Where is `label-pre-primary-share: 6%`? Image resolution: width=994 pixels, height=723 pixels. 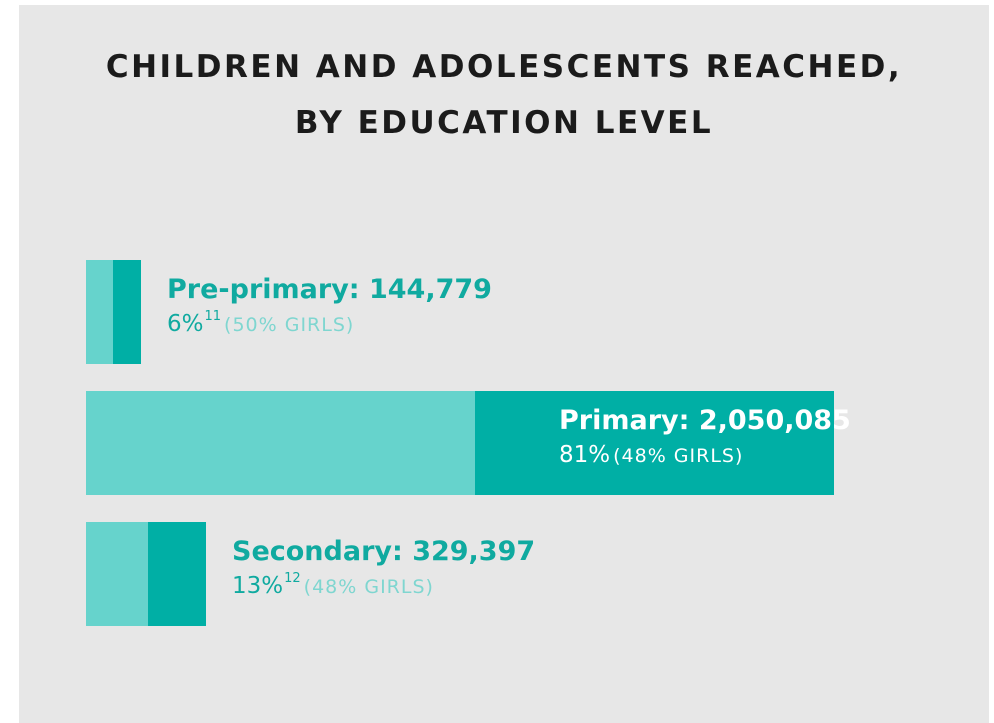
label-pre-primary-share: 6% is located at coordinates (185, 324).